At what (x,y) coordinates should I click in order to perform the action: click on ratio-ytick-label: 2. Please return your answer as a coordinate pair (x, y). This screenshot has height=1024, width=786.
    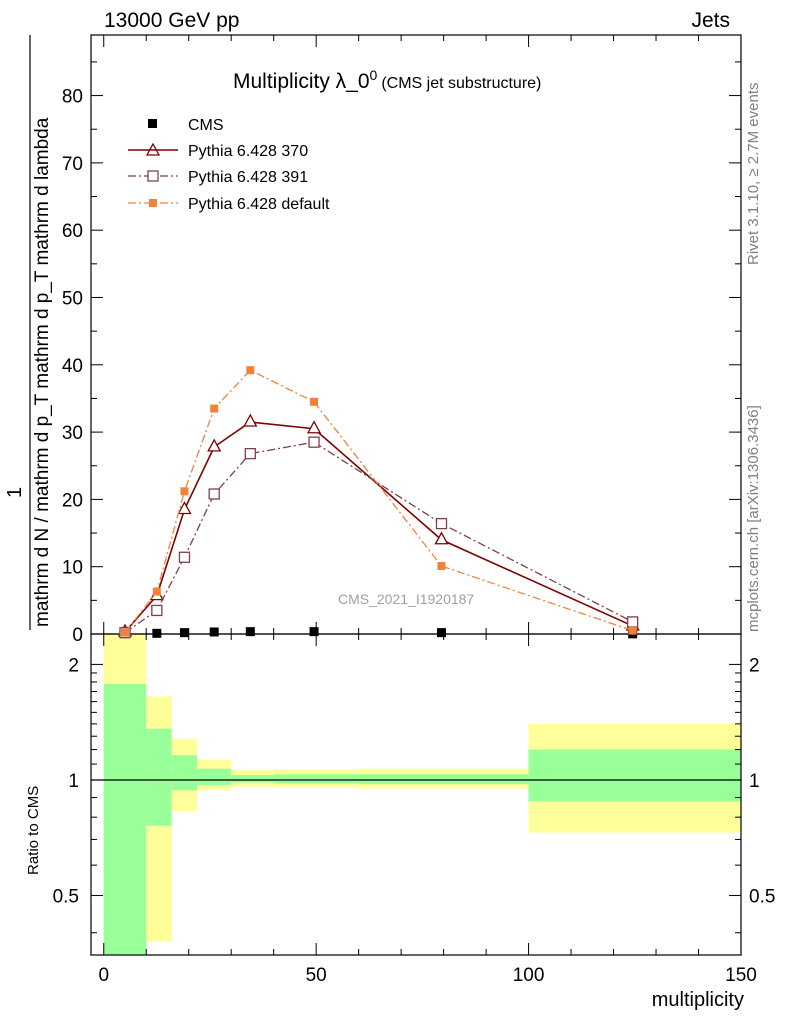
    Looking at the image, I should click on (73, 665).